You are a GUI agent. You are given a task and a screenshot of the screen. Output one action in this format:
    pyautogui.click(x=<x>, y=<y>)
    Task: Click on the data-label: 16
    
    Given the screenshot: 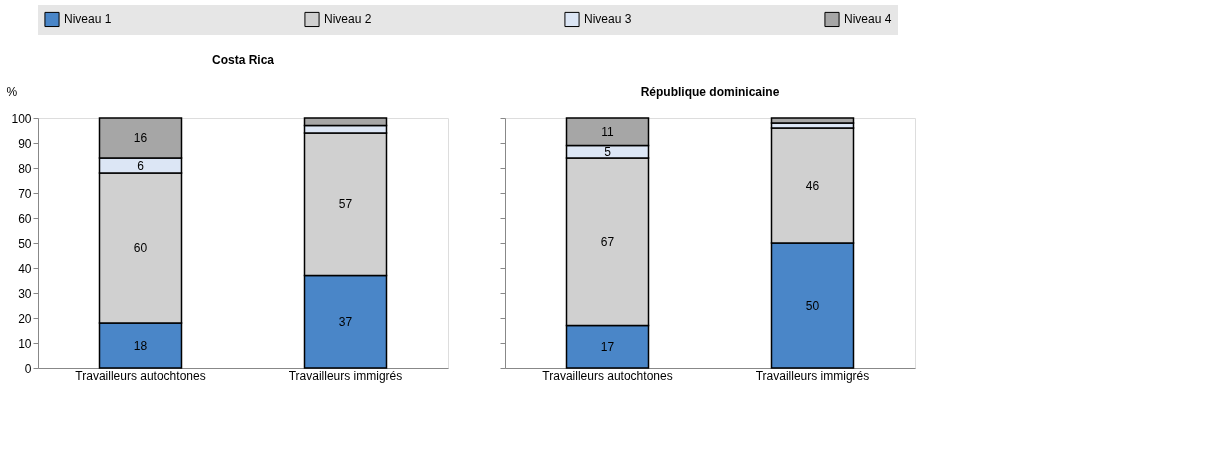 What is the action you would take?
    pyautogui.click(x=140, y=138)
    